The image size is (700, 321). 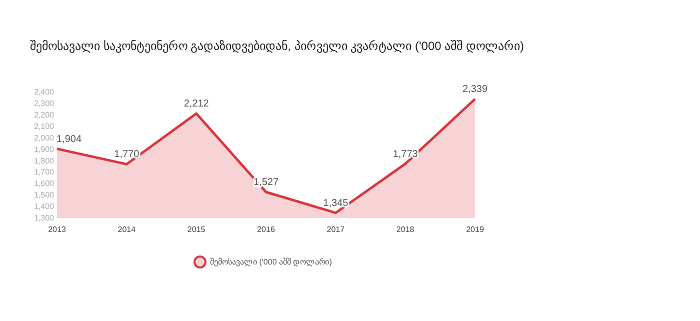 I want to click on y-tick-label: 2,200, so click(x=44, y=115).